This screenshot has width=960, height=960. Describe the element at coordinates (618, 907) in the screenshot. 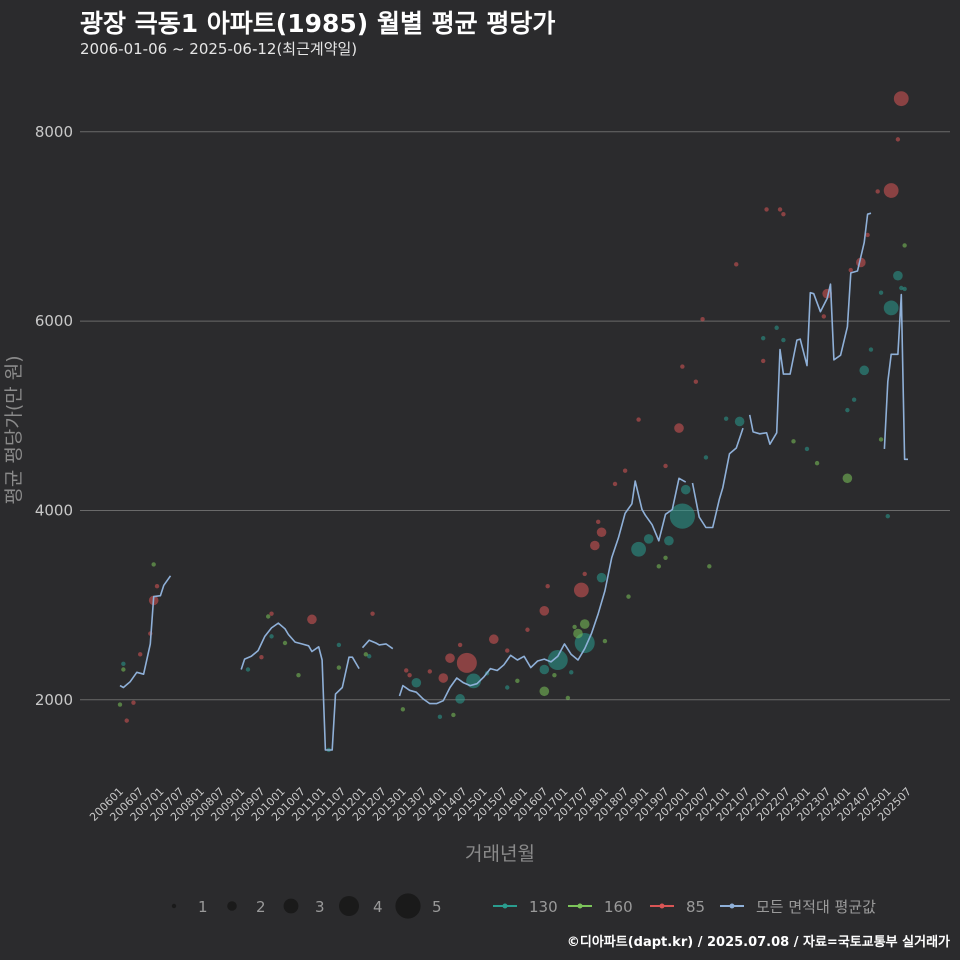

I see `legend-label-1: 160` at that location.